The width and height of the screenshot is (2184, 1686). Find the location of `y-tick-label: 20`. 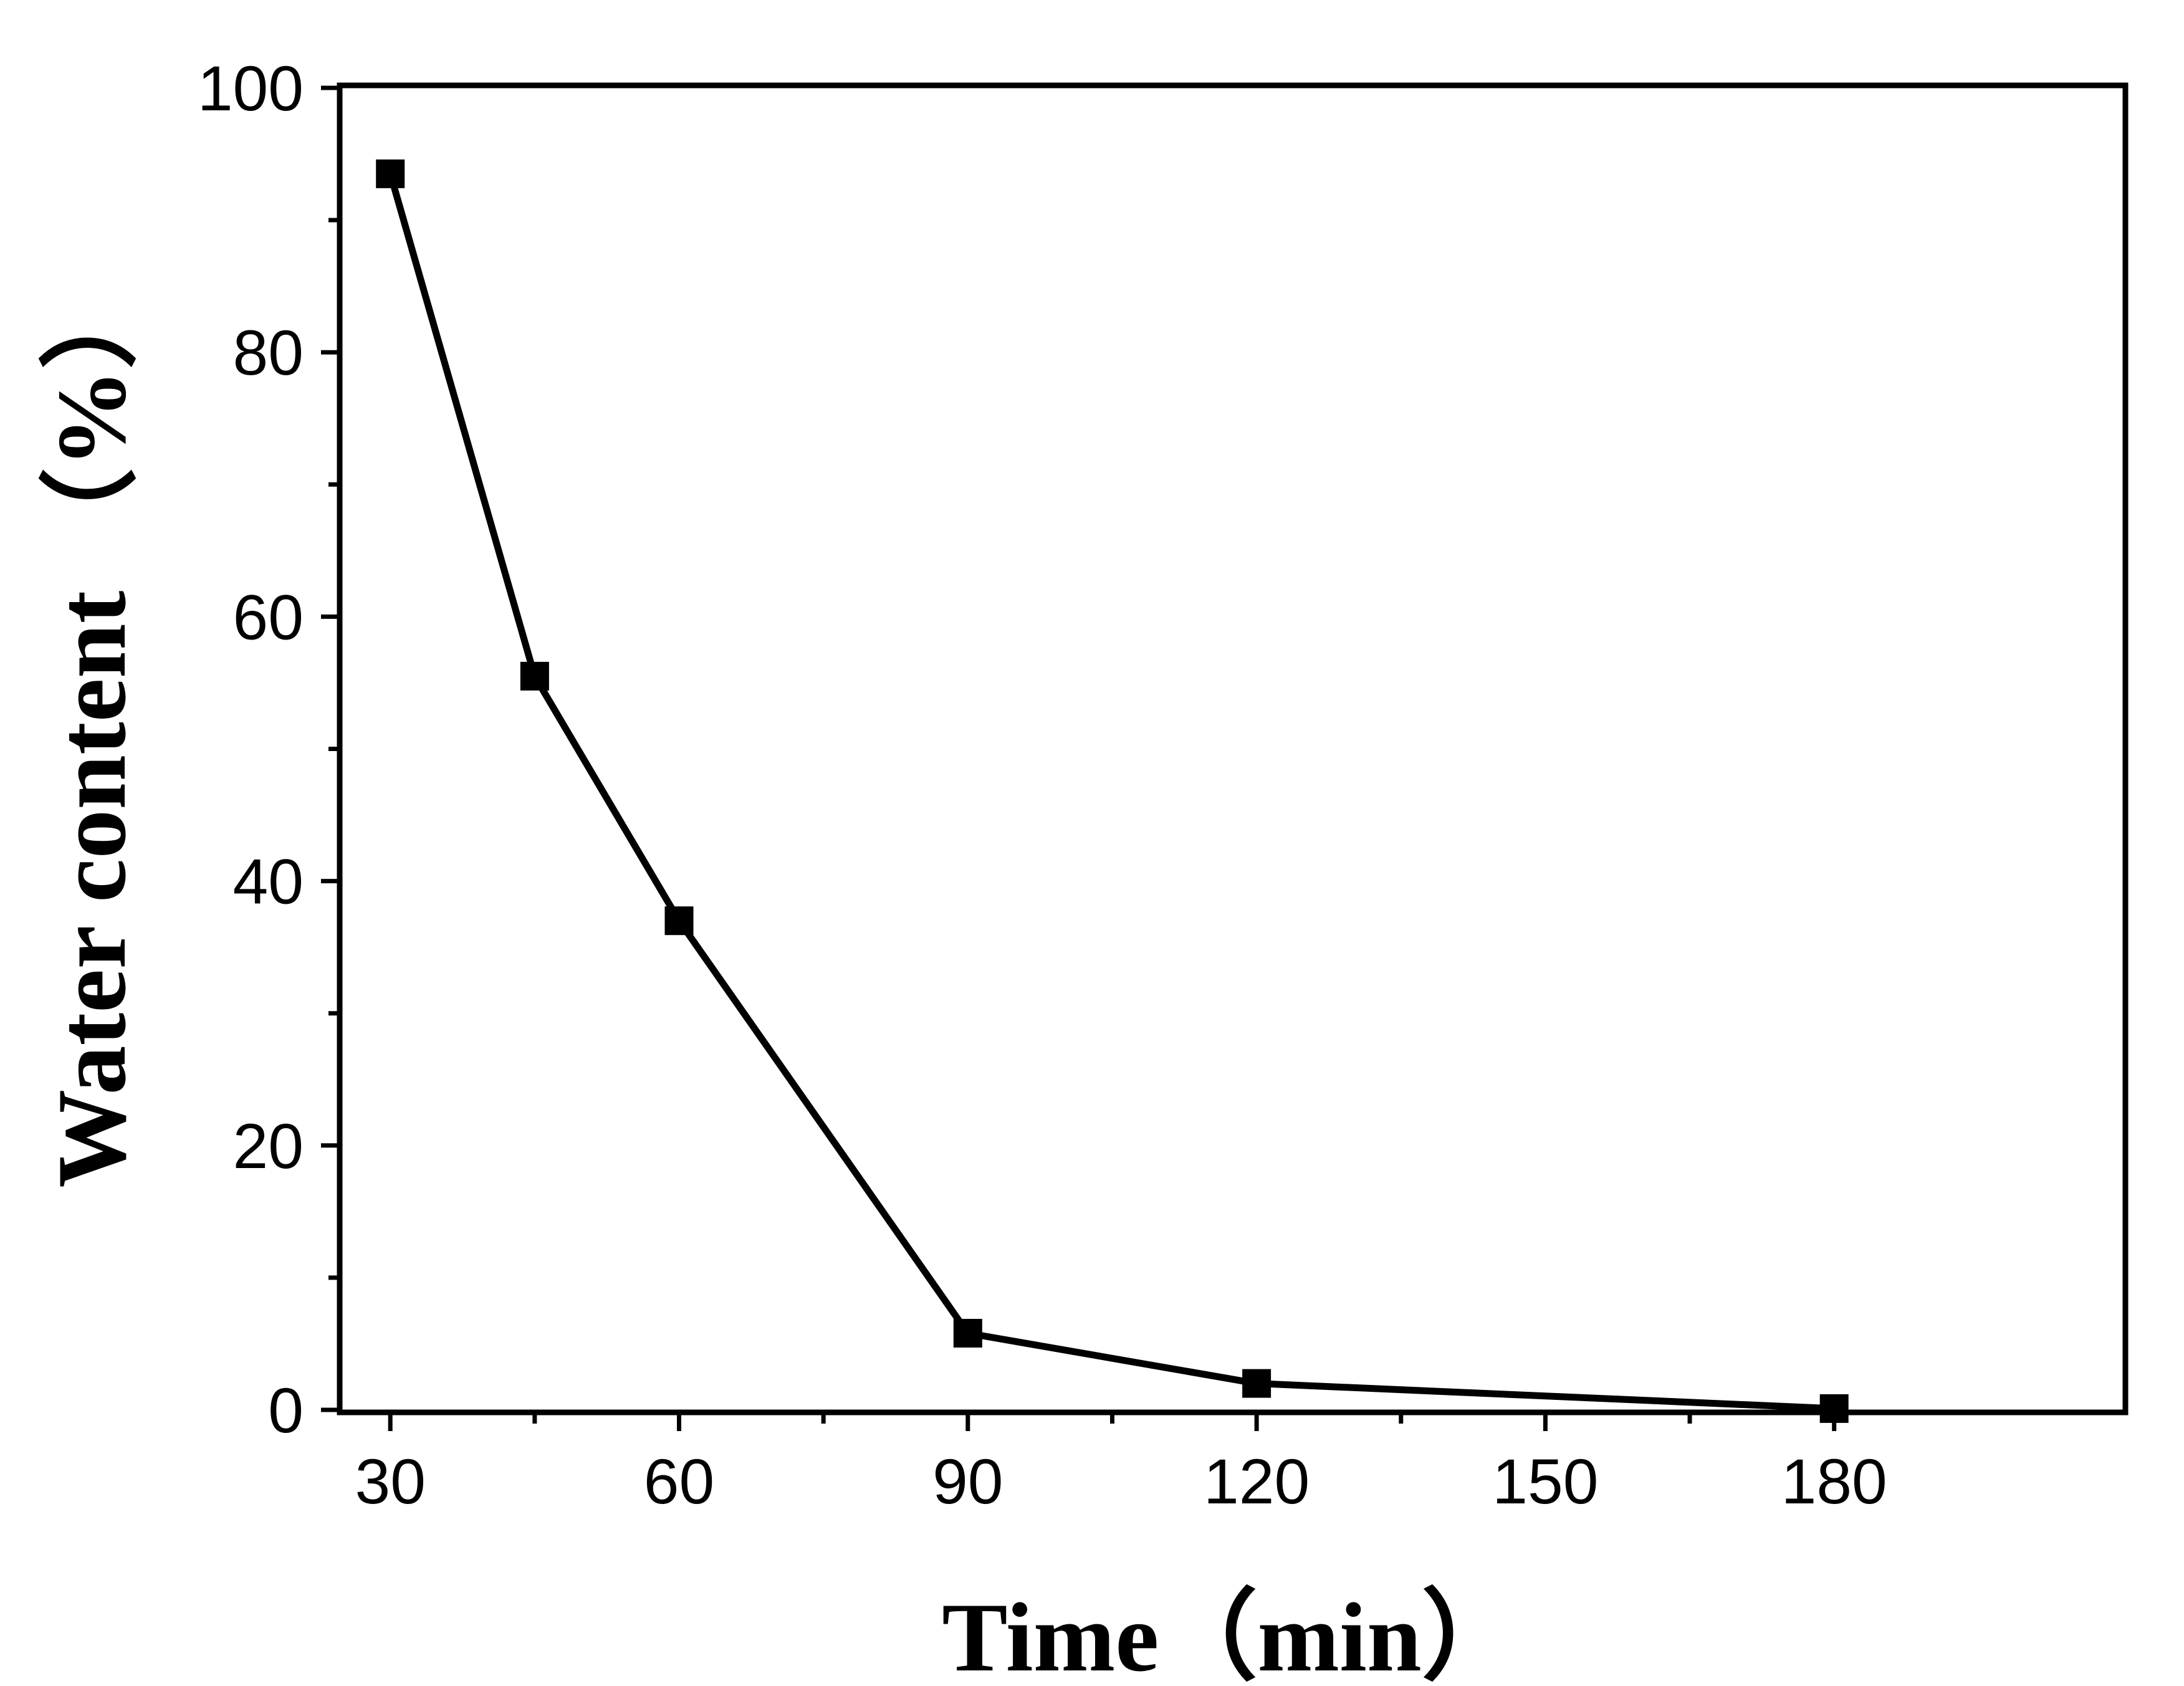

y-tick-label: 20 is located at coordinates (269, 1146).